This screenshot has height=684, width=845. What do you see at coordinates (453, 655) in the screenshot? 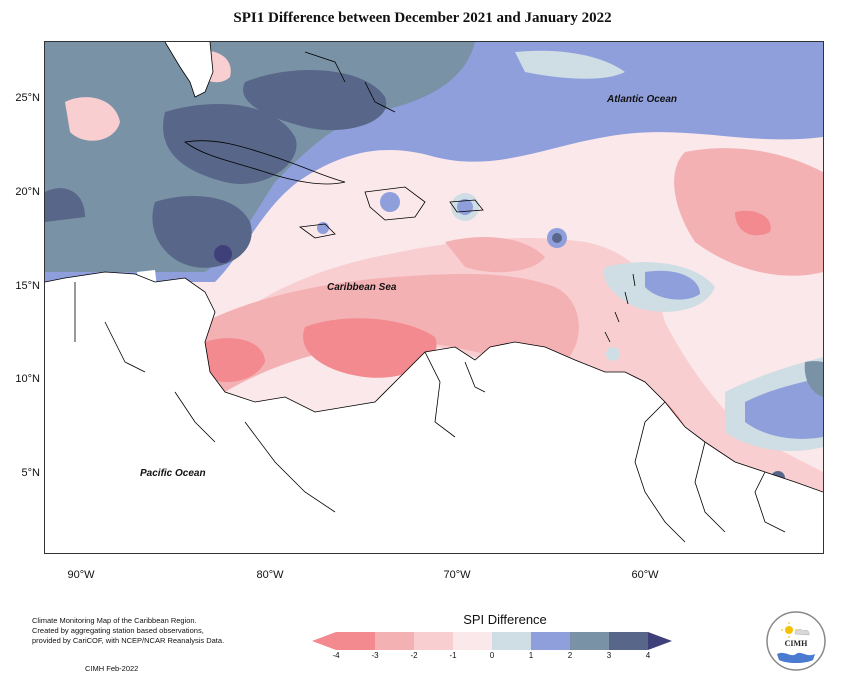
I see `legend-tick: -1` at bounding box center [453, 655].